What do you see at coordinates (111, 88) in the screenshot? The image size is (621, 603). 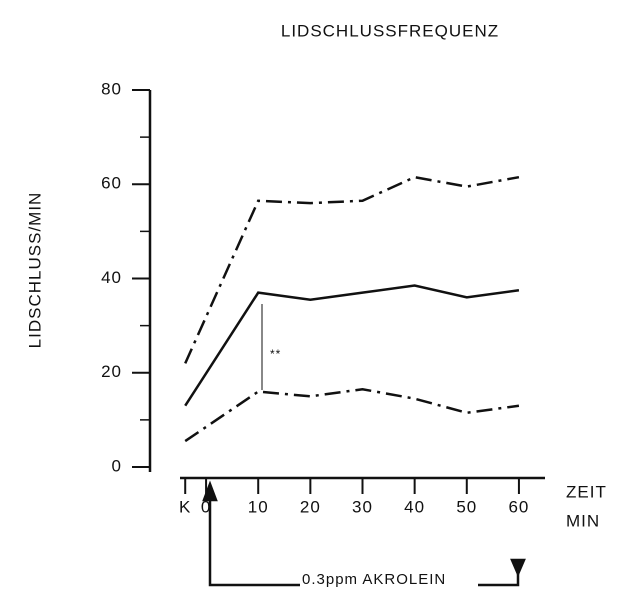 I see `y-tick-label: 80` at bounding box center [111, 88].